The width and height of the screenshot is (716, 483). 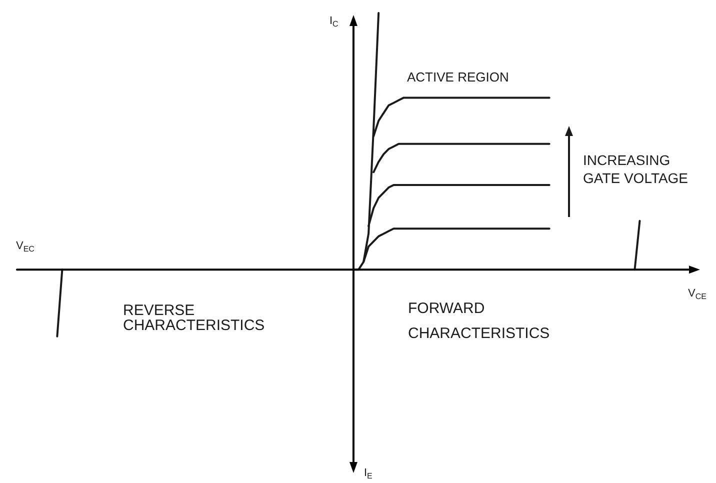 What do you see at coordinates (458, 77) in the screenshot?
I see `annotation: ACTIVE REGION` at bounding box center [458, 77].